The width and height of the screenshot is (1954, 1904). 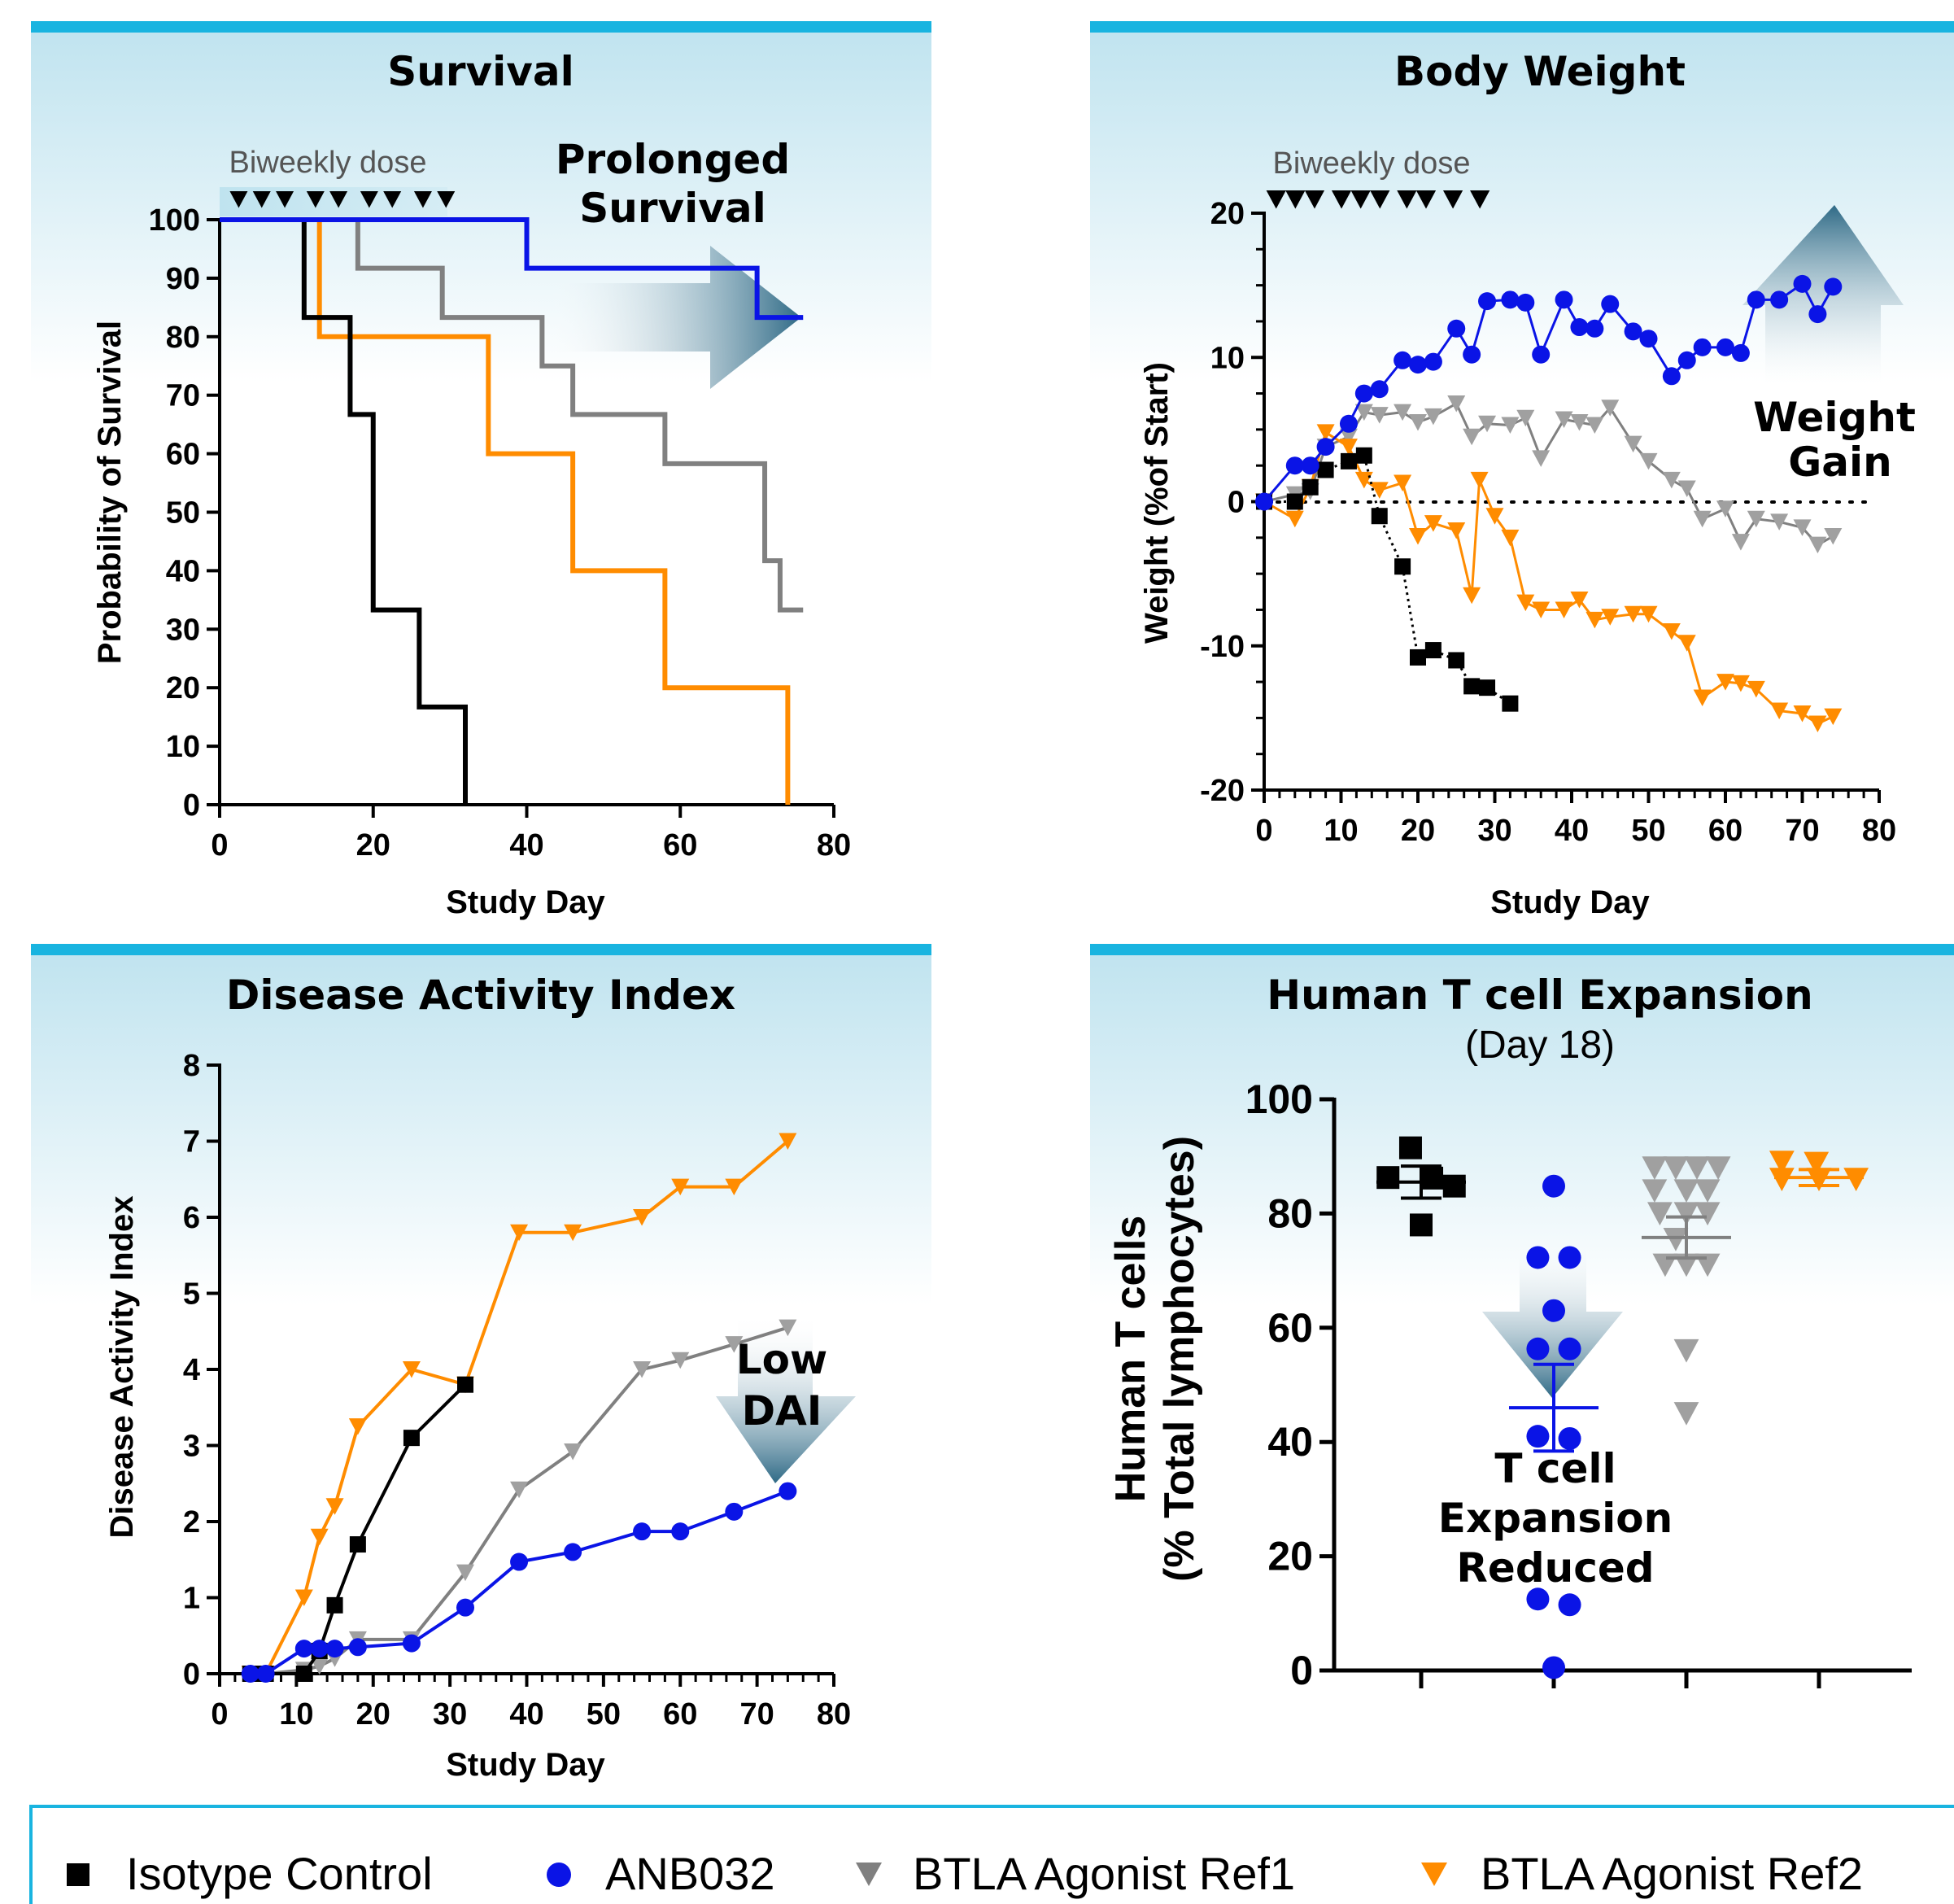 What do you see at coordinates (183, 630) in the screenshot?
I see `y-tick-label: 30` at bounding box center [183, 630].